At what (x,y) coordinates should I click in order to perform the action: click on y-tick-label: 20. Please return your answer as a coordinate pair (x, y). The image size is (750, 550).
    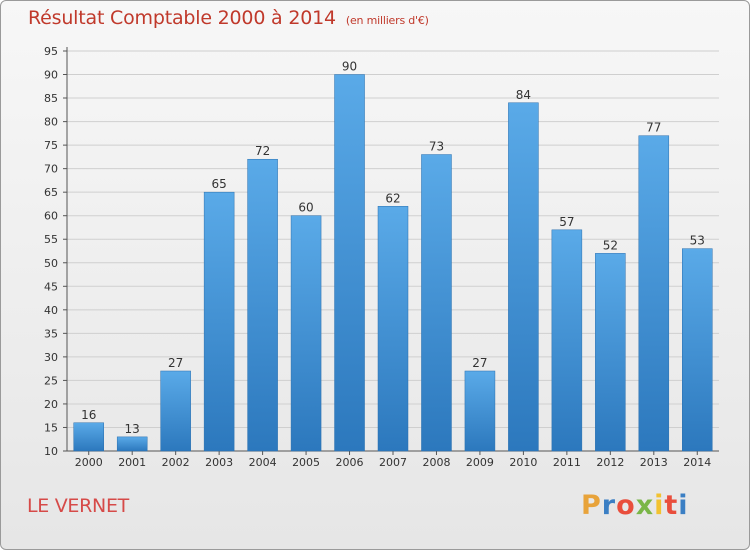
    Looking at the image, I should click on (51, 404).